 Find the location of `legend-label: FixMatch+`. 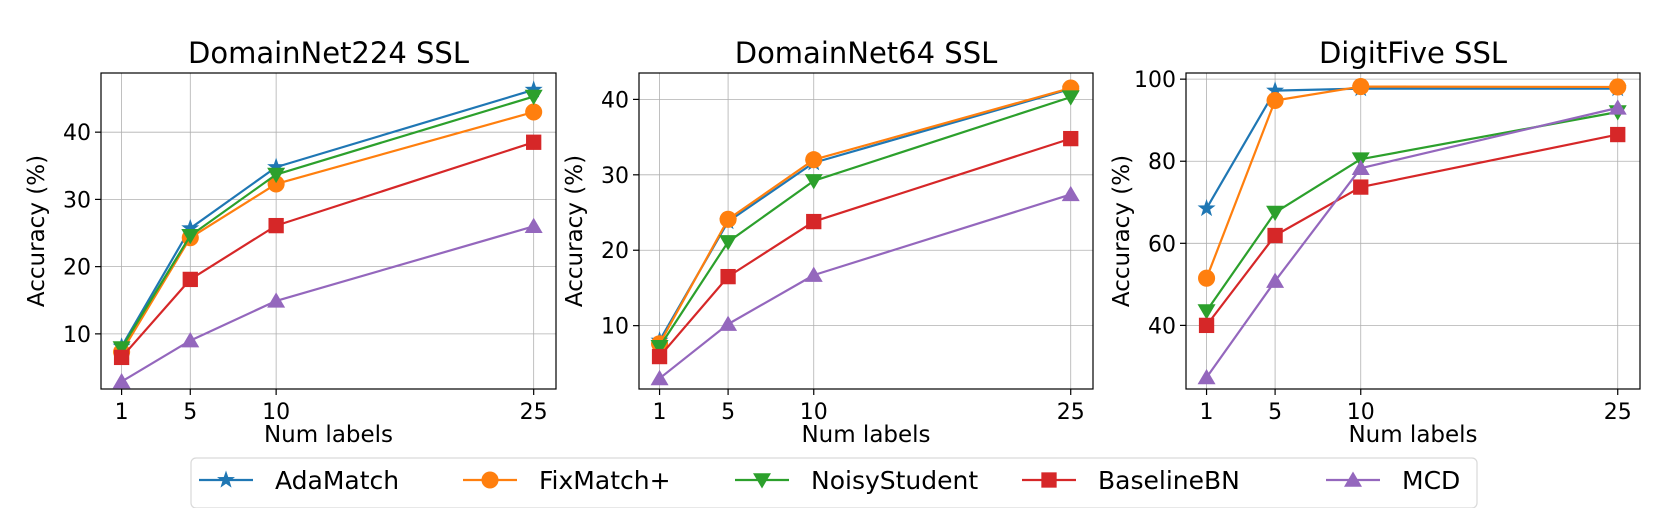

legend-label: FixMatch+ is located at coordinates (605, 480).